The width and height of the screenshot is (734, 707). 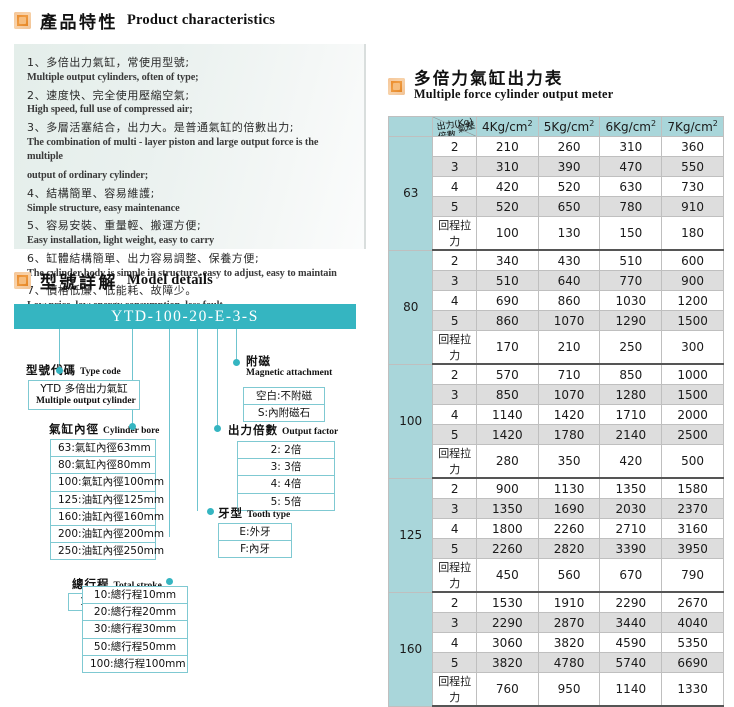 I want to click on output-value-cell: 1910, so click(x=569, y=602).